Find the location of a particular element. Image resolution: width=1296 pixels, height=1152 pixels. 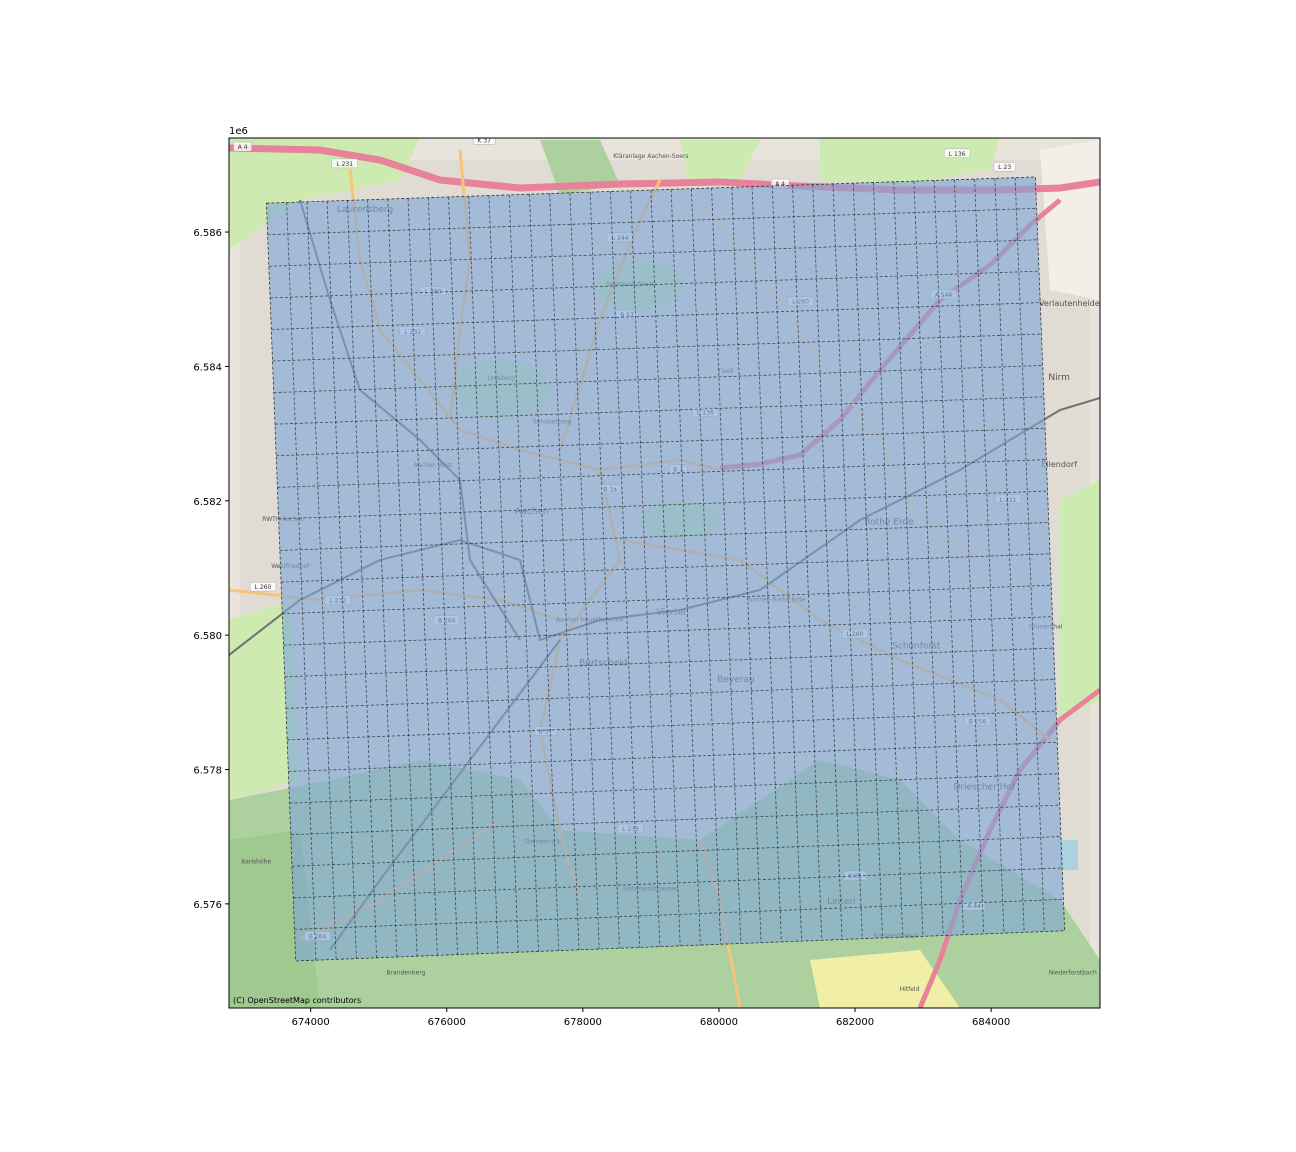

road-label: K 37 is located at coordinates (484, 140).